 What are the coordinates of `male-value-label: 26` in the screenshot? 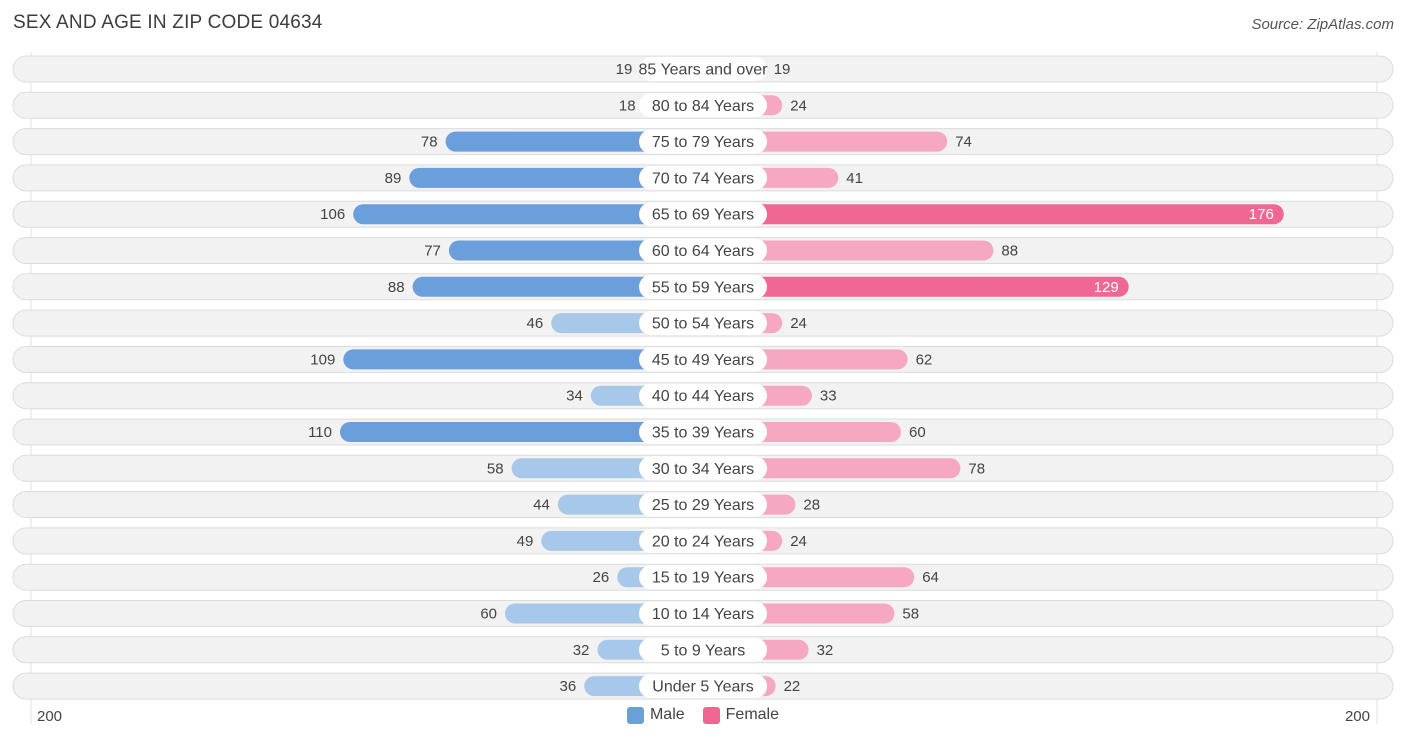 It's located at (601, 577).